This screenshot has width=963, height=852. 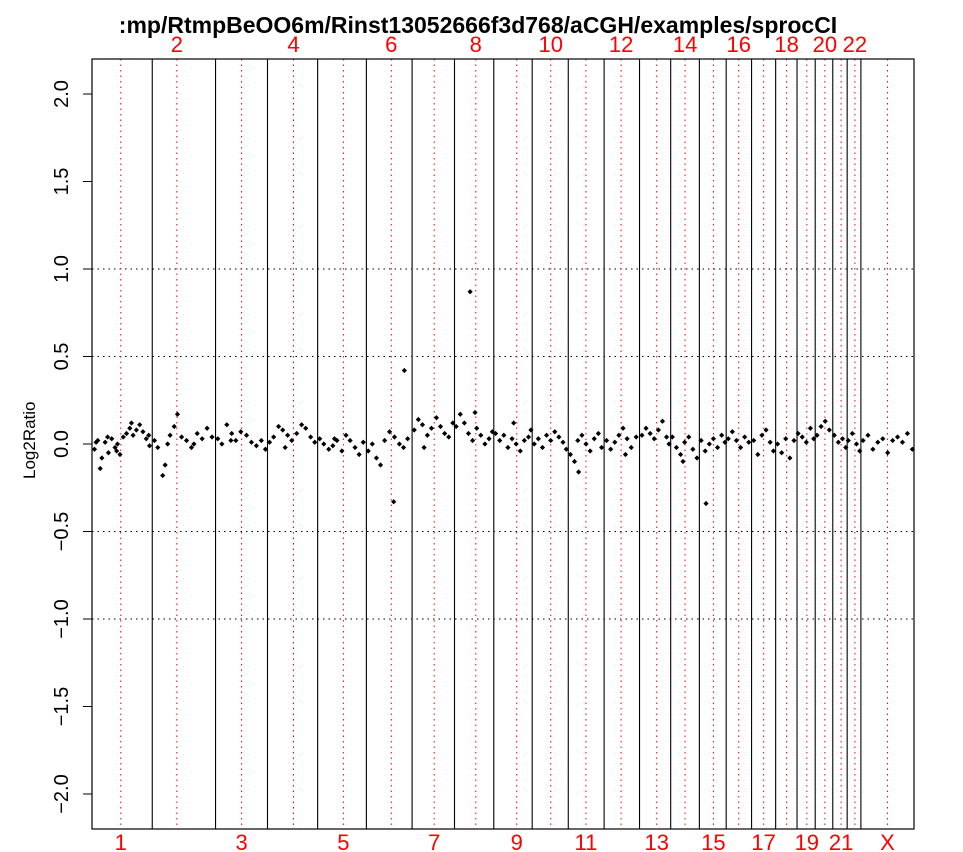 I want to click on chromosome-label: 15, so click(x=713, y=841).